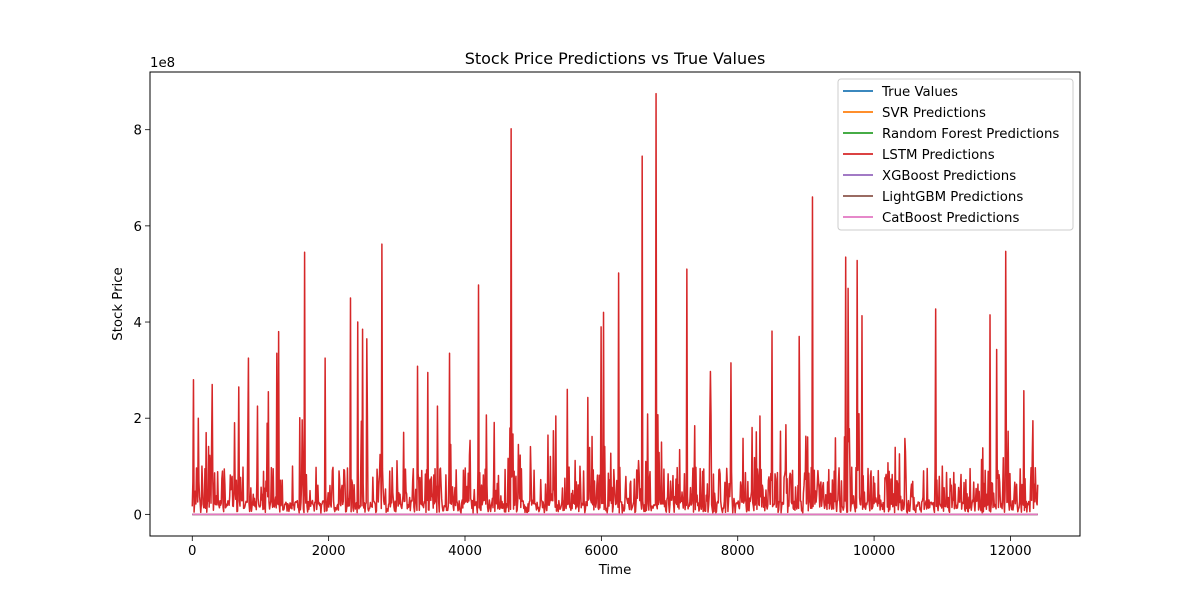 The image size is (1200, 600). Describe the element at coordinates (138, 131) in the screenshot. I see `y-tick-label: 8` at that location.